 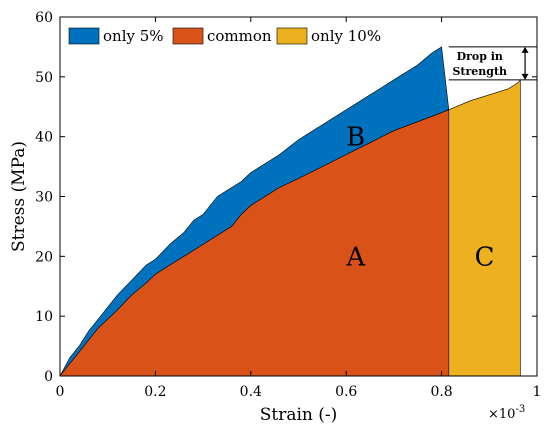 I want to click on y-tick-label: 0, so click(x=48, y=377).